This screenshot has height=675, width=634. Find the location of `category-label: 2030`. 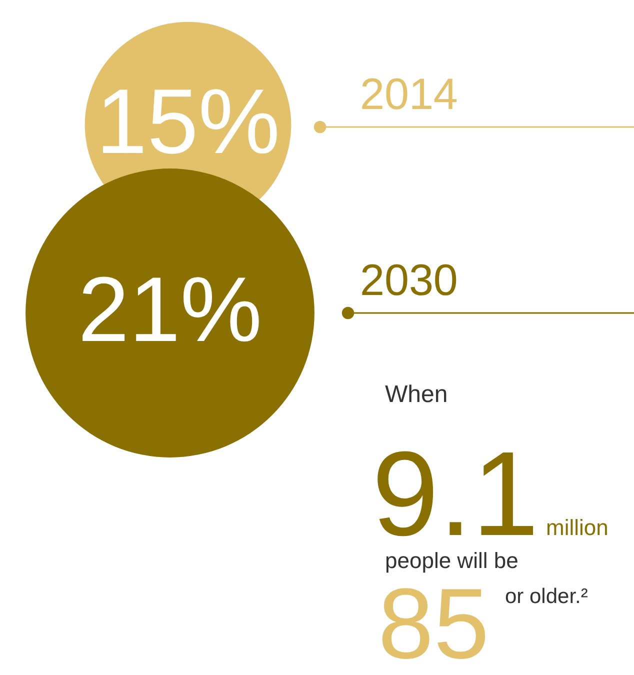

category-label: 2030 is located at coordinates (409, 280).